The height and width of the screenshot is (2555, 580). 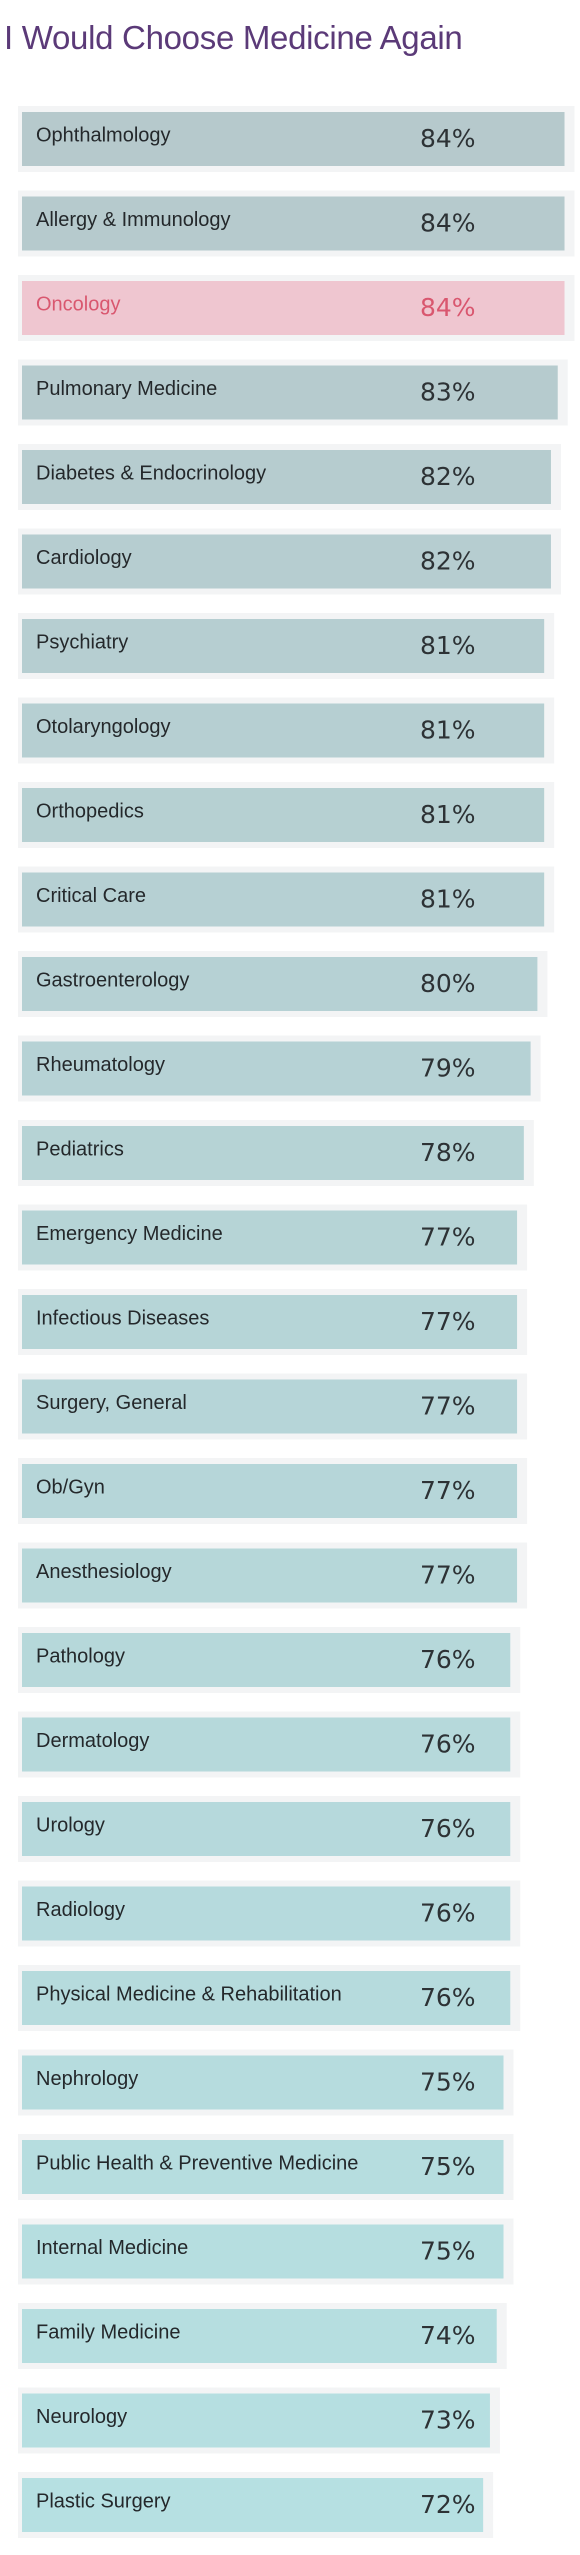 What do you see at coordinates (151, 473) in the screenshot?
I see `bar-label: Diabetes & Endocrinology` at bounding box center [151, 473].